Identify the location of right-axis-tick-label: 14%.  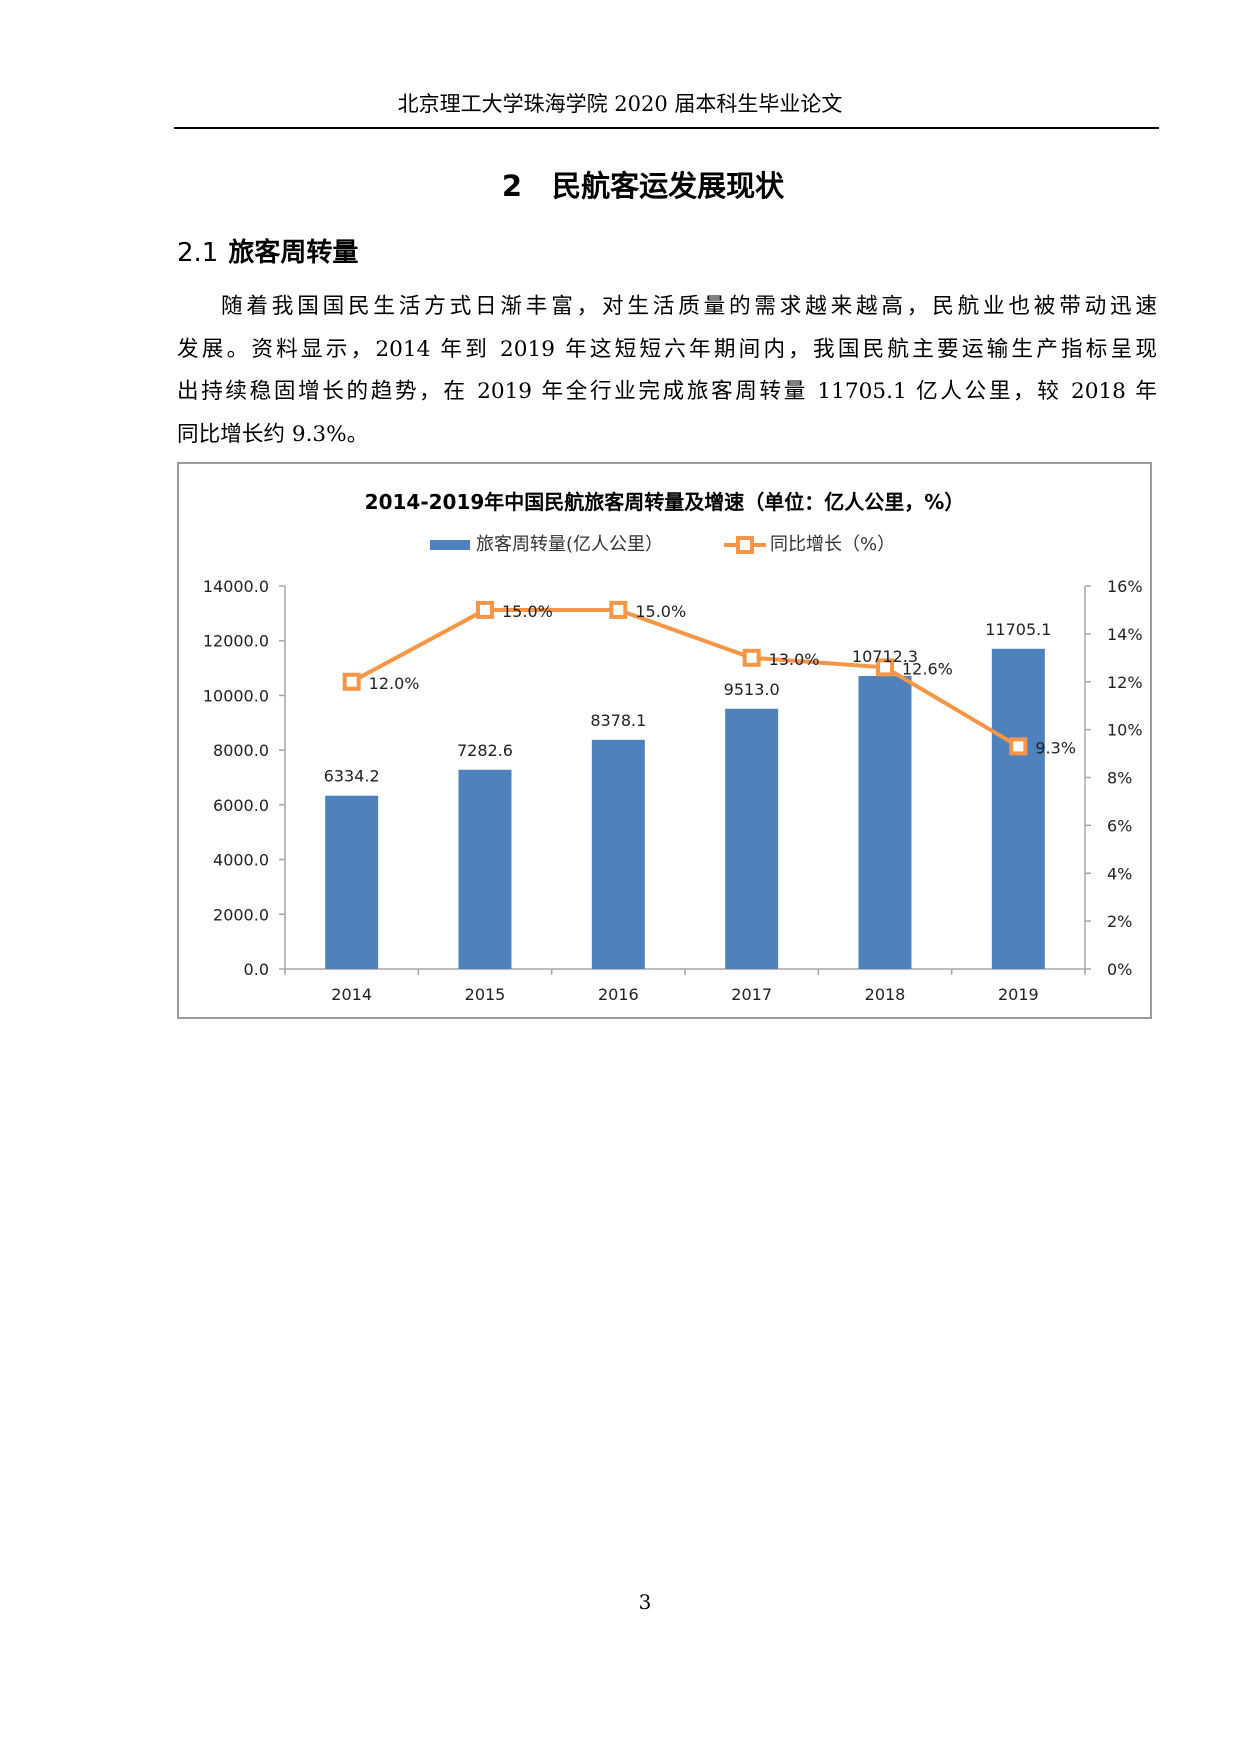
(1125, 634).